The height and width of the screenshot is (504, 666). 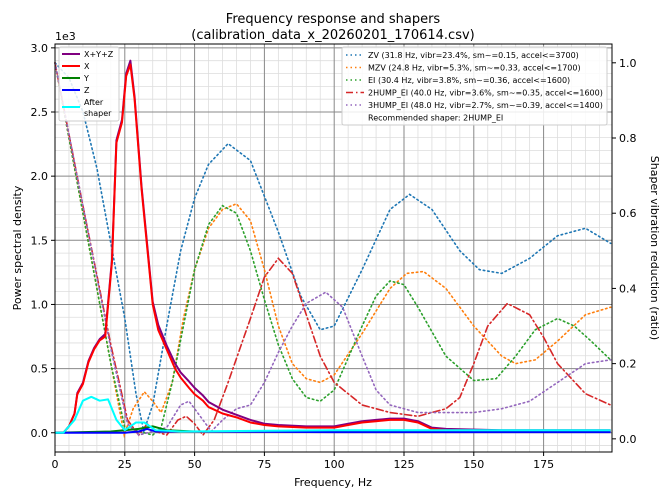 What do you see at coordinates (332, 35) in the screenshot?
I see `chart-subtitle: (calibration_data_x_20260201_170614.csv)` at bounding box center [332, 35].